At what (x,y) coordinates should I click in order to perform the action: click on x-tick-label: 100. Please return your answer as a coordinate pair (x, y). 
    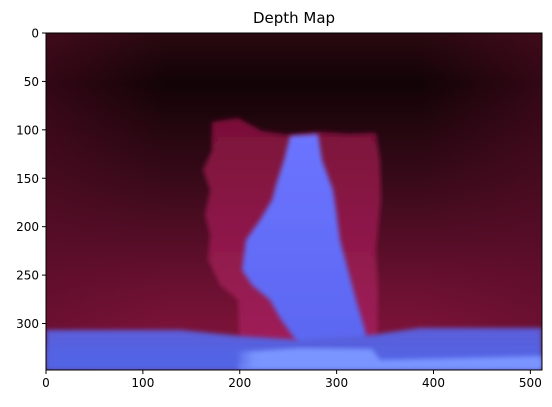
    Looking at the image, I should click on (142, 383).